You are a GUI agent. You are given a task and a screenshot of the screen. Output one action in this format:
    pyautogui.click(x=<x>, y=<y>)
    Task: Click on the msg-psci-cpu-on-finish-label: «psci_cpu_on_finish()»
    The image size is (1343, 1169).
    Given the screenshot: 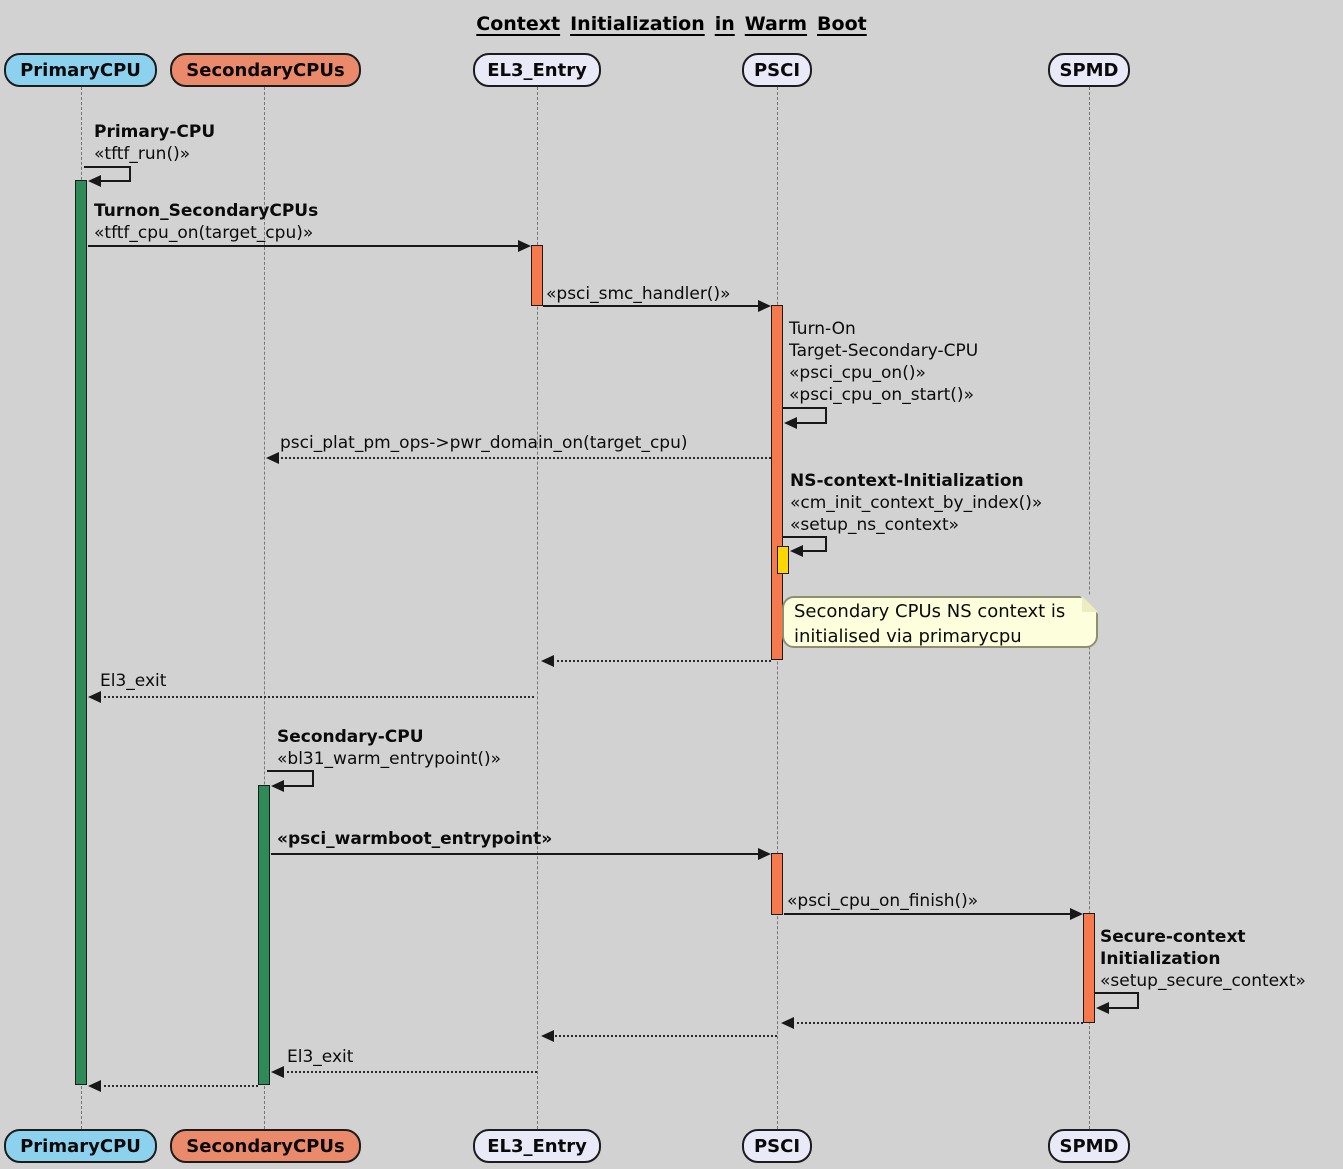 What is the action you would take?
    pyautogui.click(x=882, y=901)
    